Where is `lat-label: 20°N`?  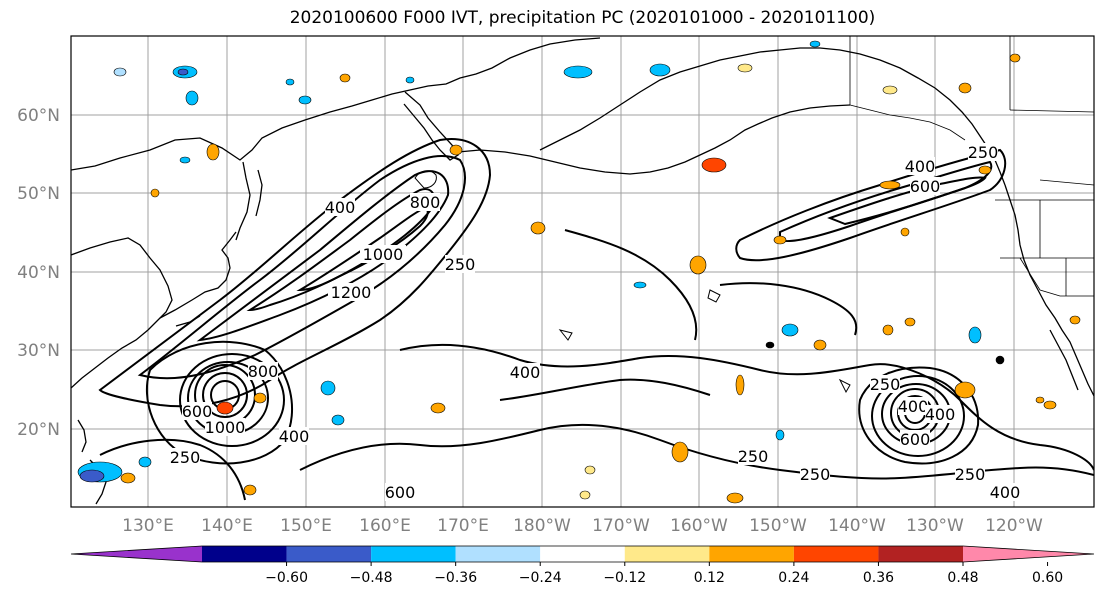 lat-label: 20°N is located at coordinates (38, 430).